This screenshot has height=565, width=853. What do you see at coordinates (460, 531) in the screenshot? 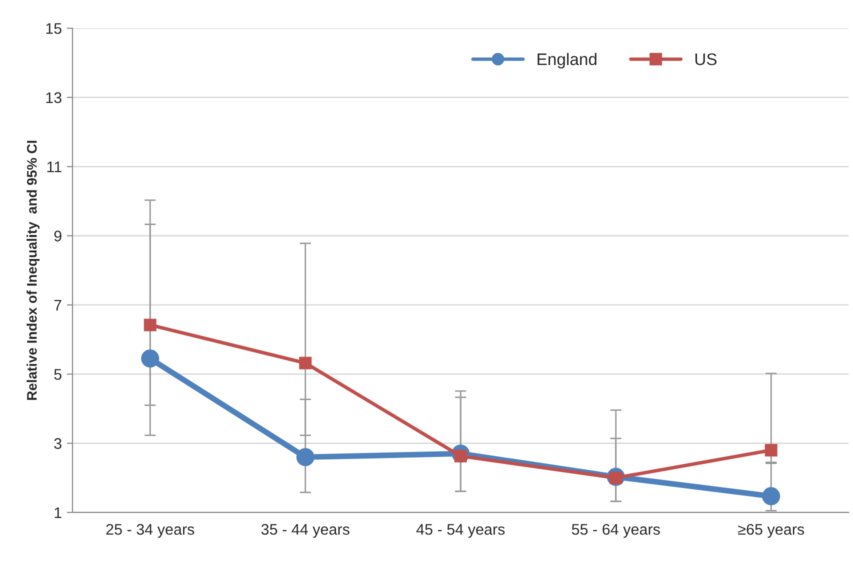
I see `x-tick-label: 45 - 54 years` at bounding box center [460, 531].